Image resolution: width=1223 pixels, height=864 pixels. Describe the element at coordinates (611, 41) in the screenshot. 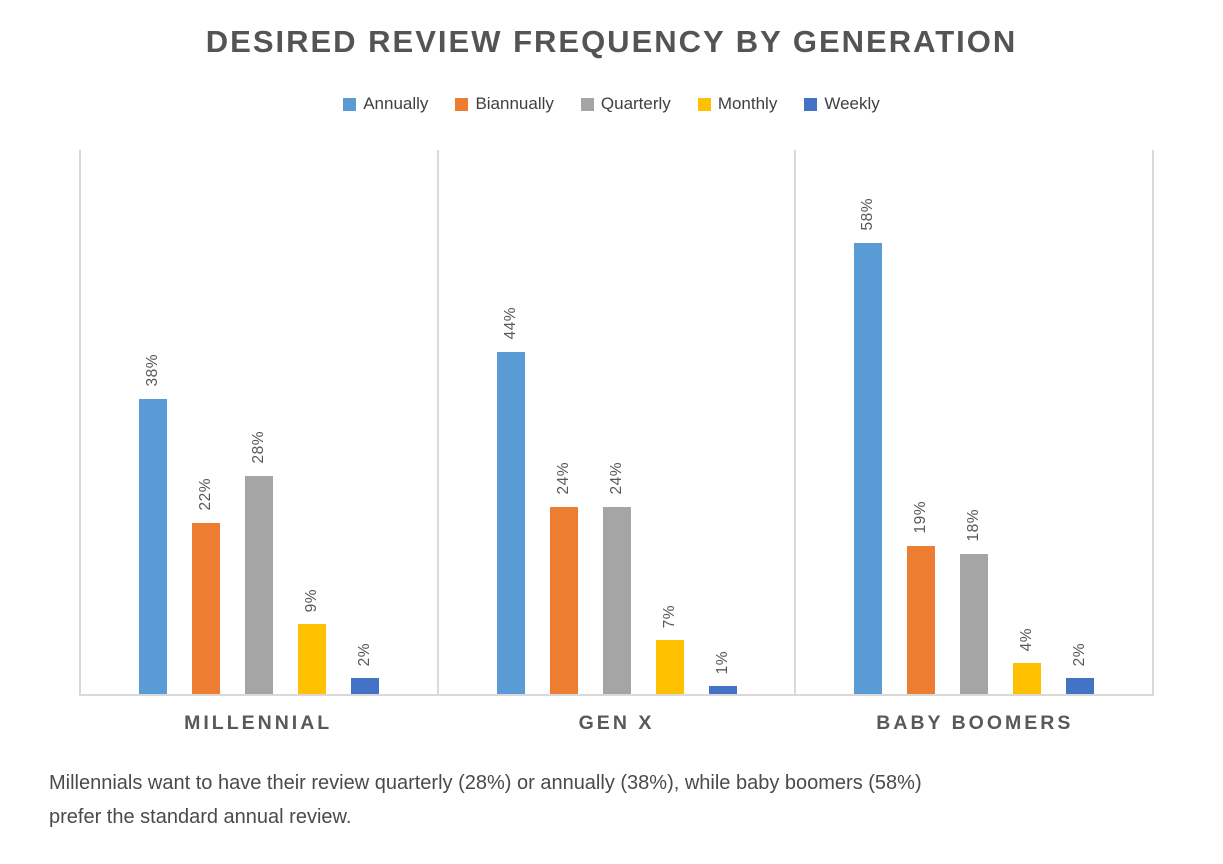

I see `chart-title: DESIRED REVIEW FREQUENCY BY GENERATION` at that location.